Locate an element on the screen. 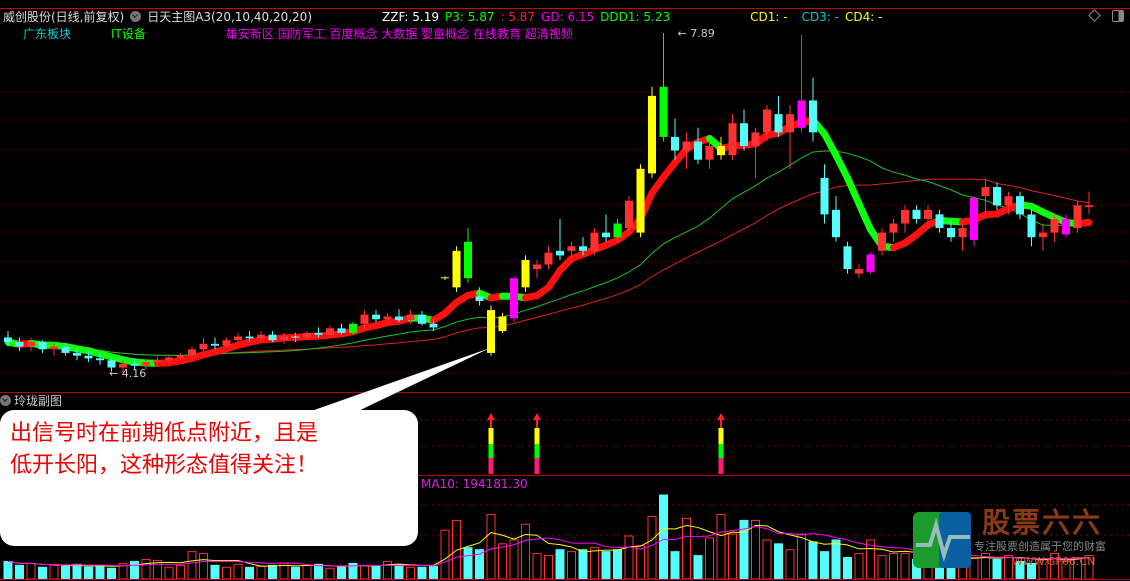 The height and width of the screenshot is (581, 1130). trend-band-segment is located at coordinates (830, 144).